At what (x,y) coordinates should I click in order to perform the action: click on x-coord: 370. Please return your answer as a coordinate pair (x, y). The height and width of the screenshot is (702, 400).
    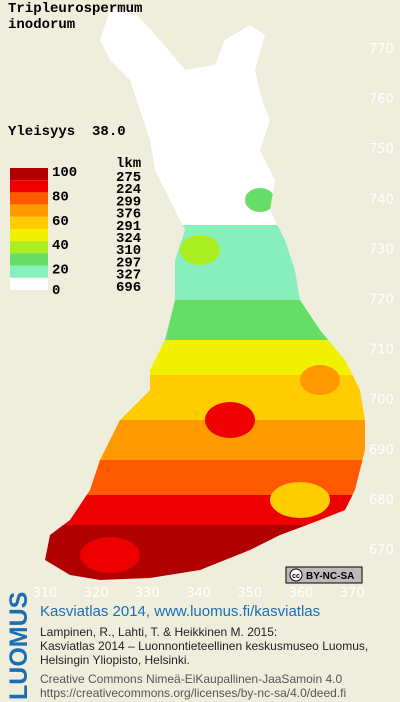
    Looking at the image, I should click on (352, 593).